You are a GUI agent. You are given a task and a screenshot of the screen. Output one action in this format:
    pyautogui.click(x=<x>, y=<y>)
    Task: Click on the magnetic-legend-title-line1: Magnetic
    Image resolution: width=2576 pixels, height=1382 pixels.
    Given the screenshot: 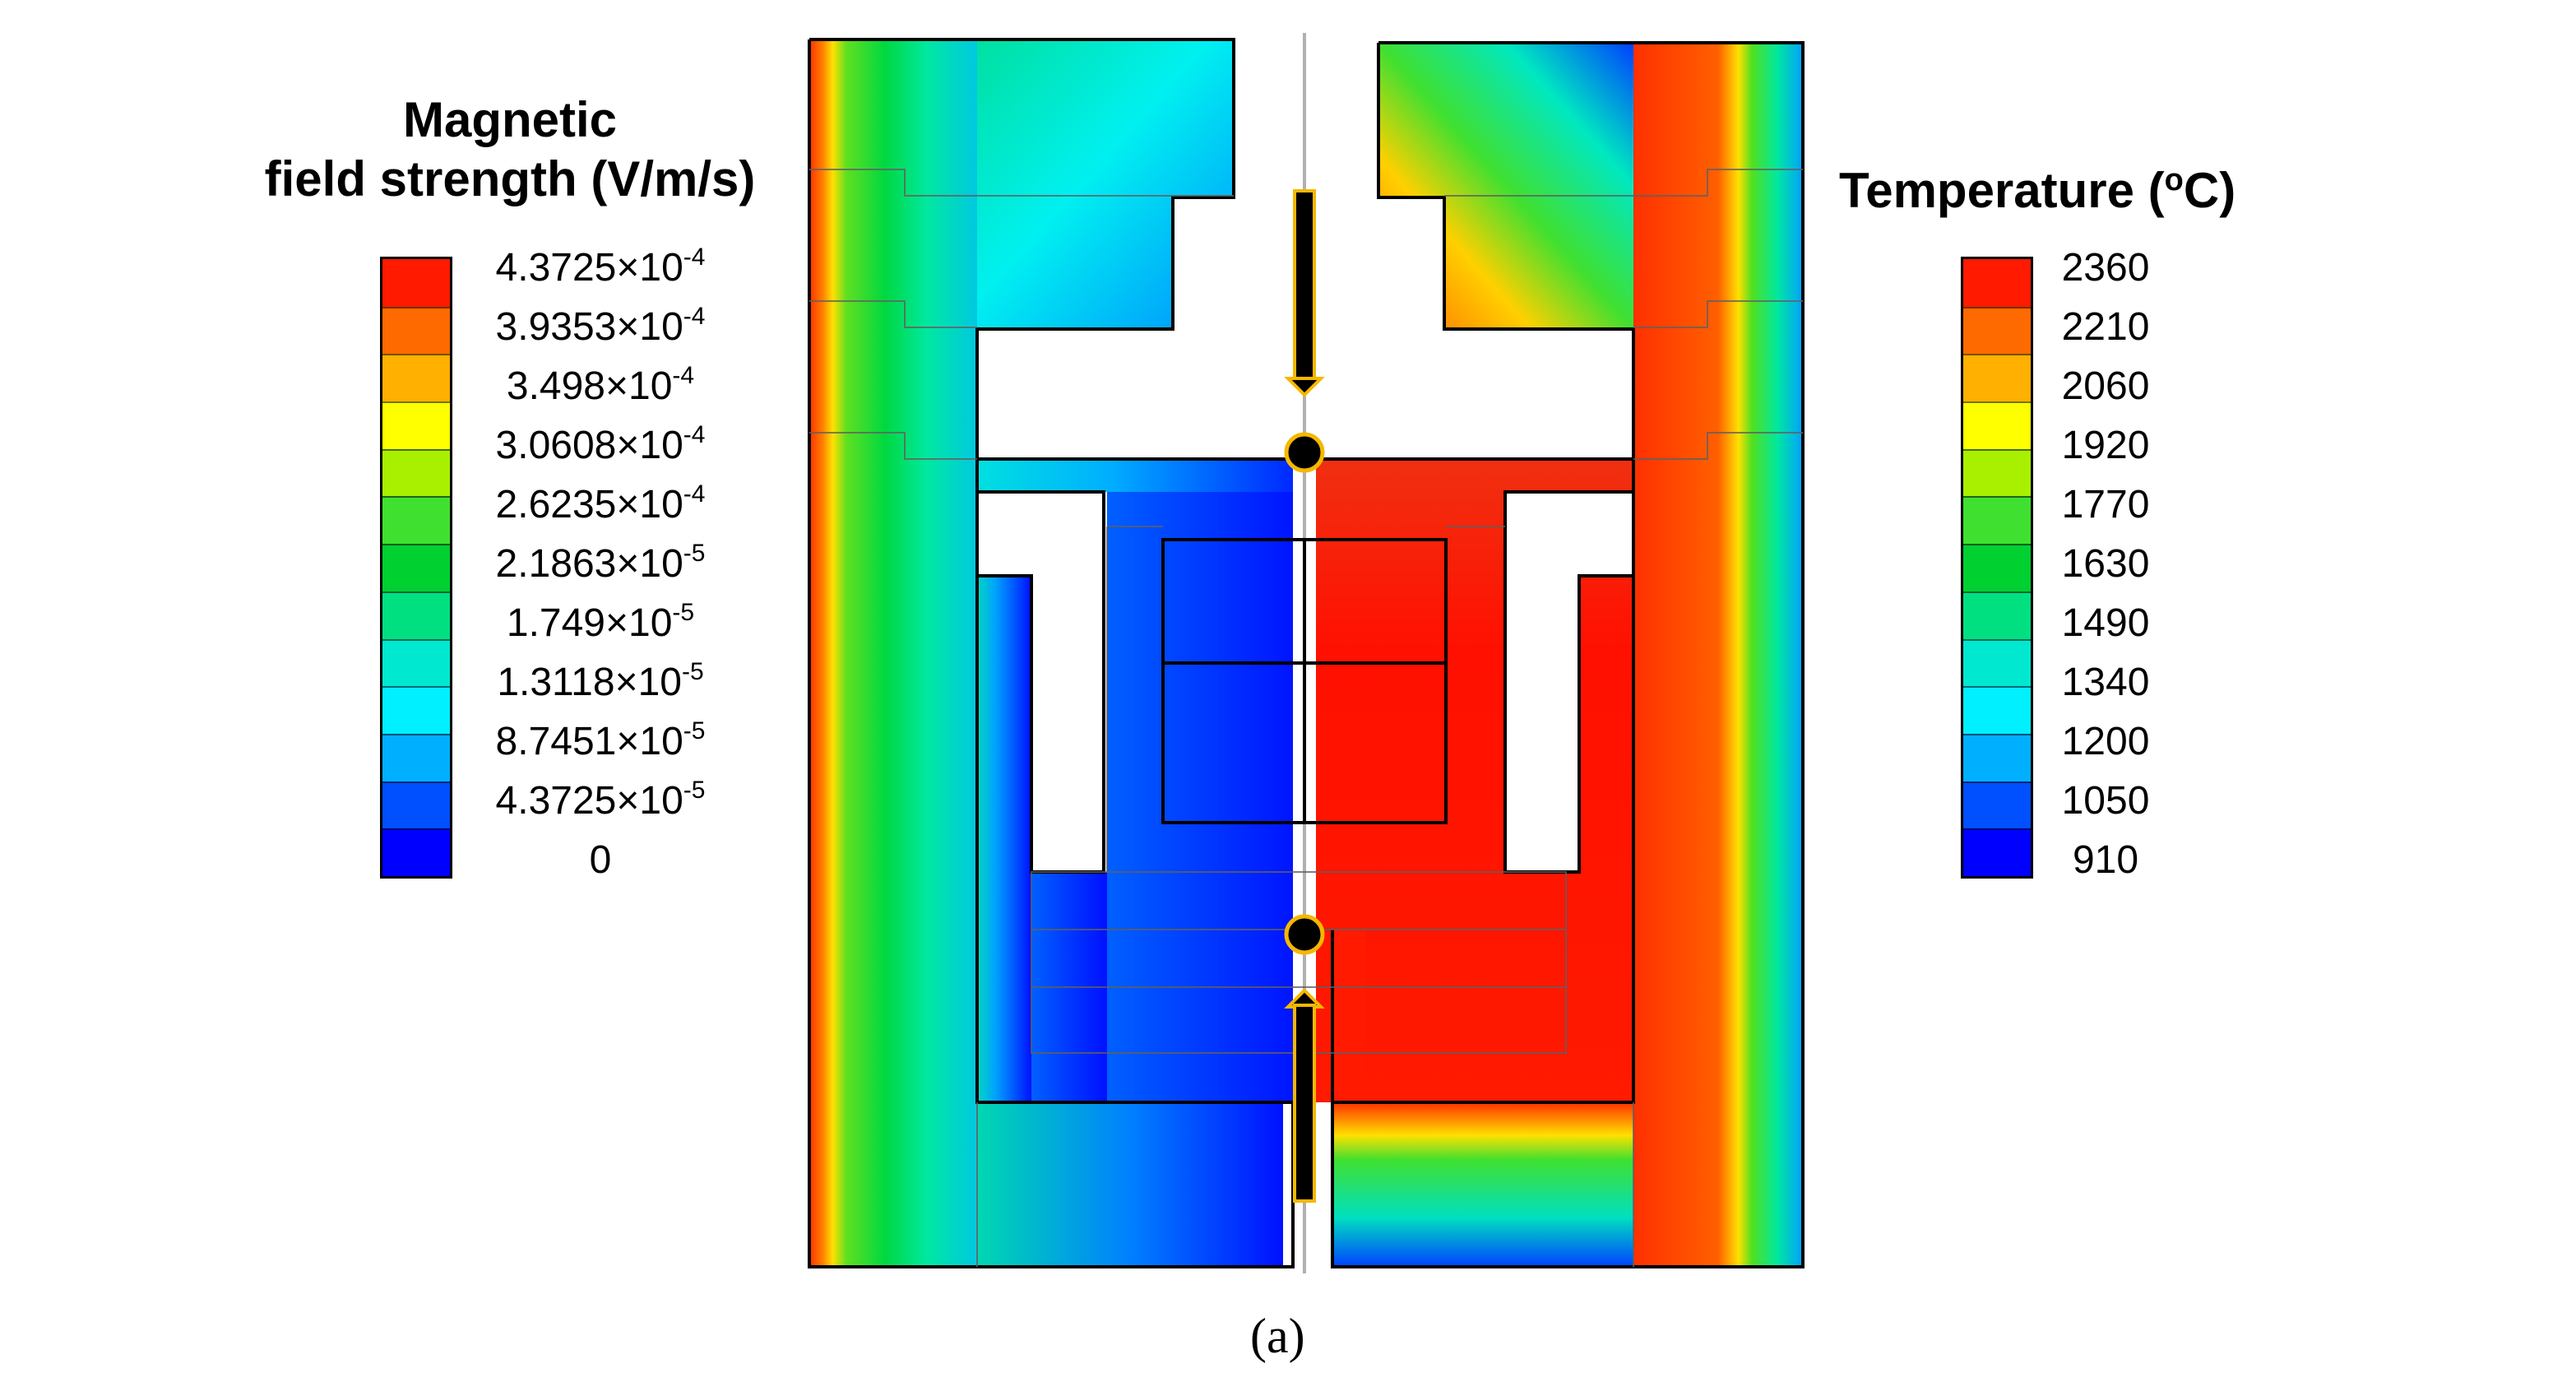 What is the action you would take?
    pyautogui.click(x=510, y=119)
    